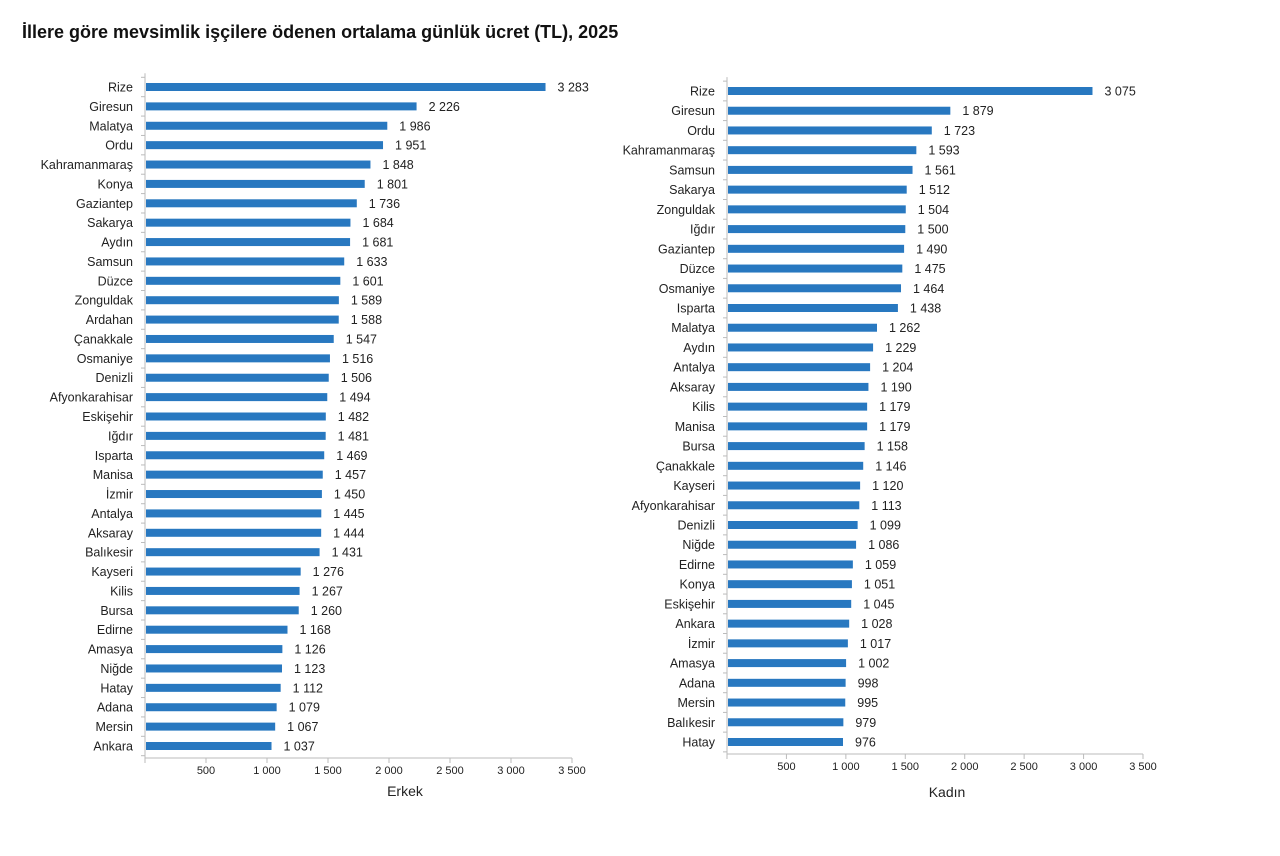  Describe the element at coordinates (885, 526) in the screenshot. I see `data-label: 1 099` at that location.